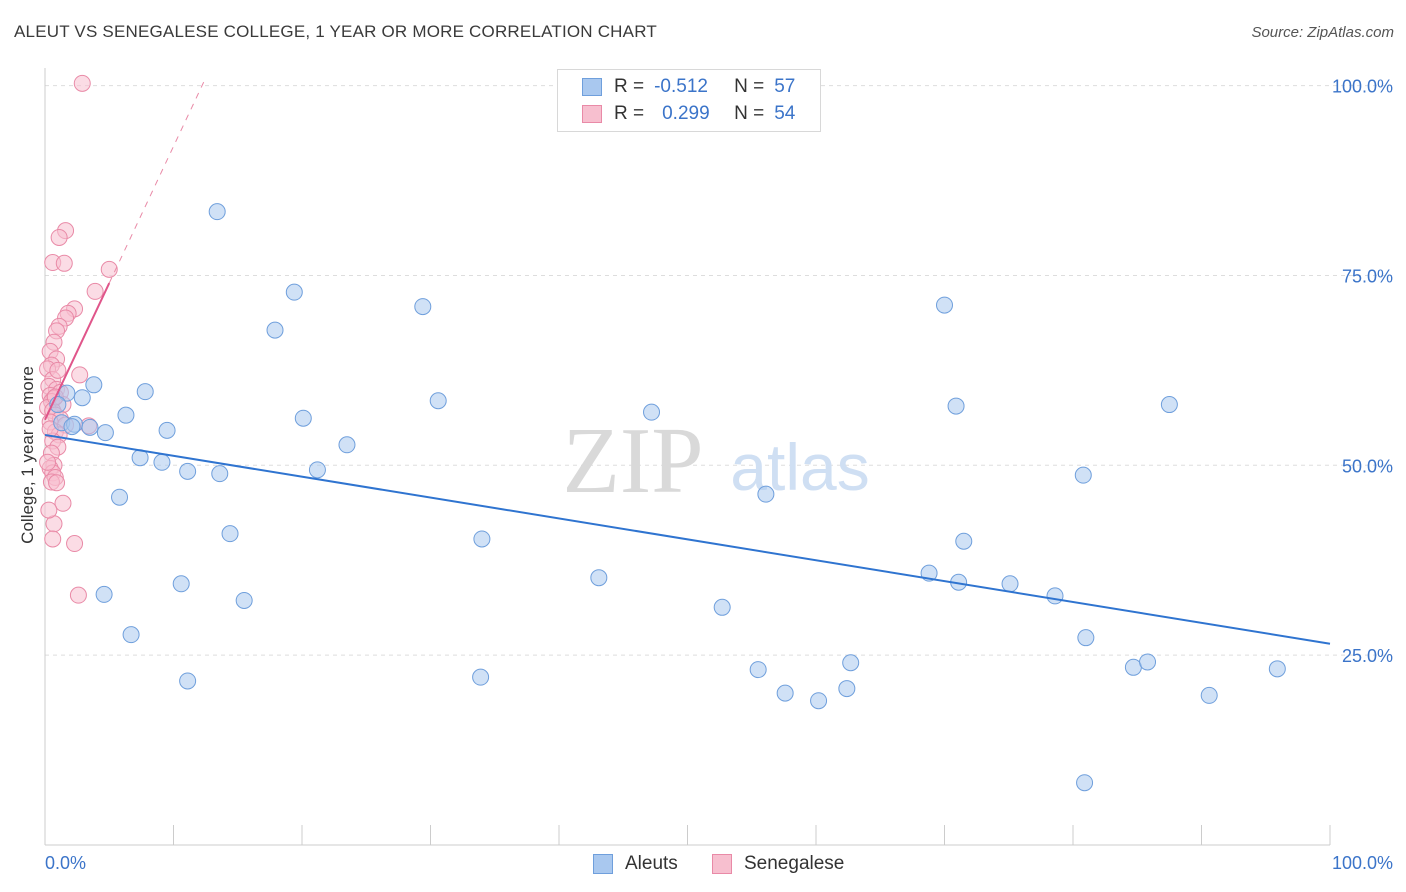  Describe the element at coordinates (633, 461) in the screenshot. I see `watermark-zip: ZIP` at that location.